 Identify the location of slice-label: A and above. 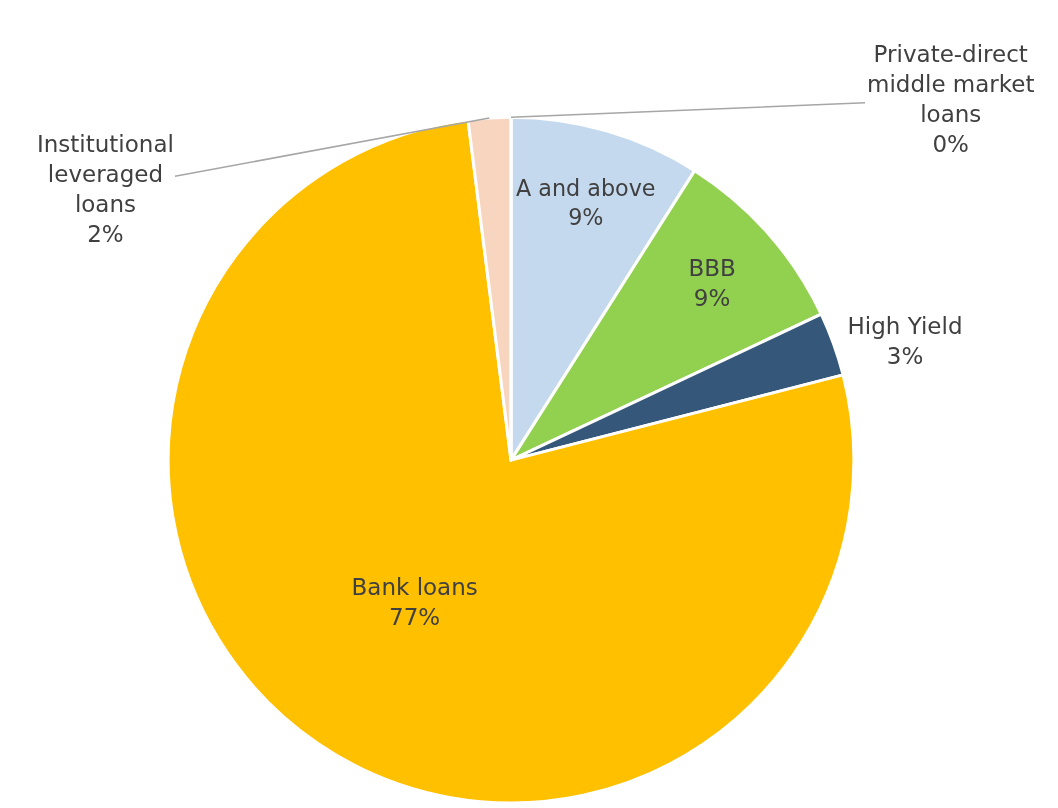
(586, 187).